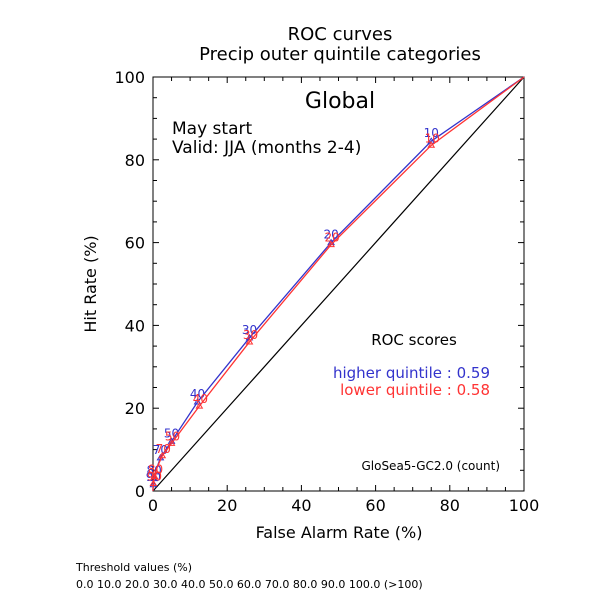 The height and width of the screenshot is (600, 600). I want to click on y-tick-label: 80, so click(135, 160).